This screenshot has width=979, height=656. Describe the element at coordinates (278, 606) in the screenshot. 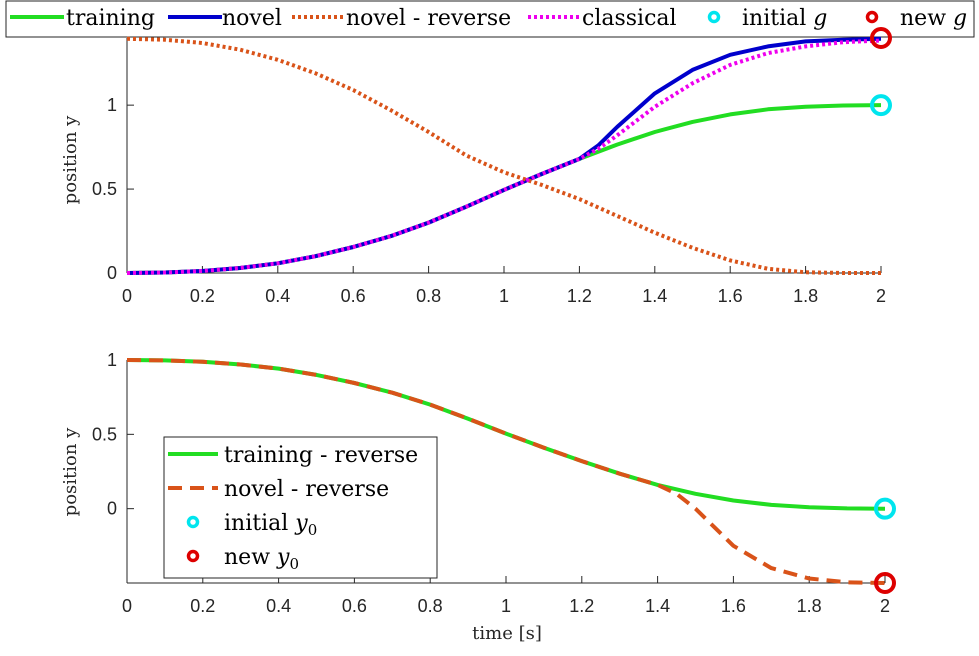

I see `bottom-x-tick-label: 0.4` at that location.